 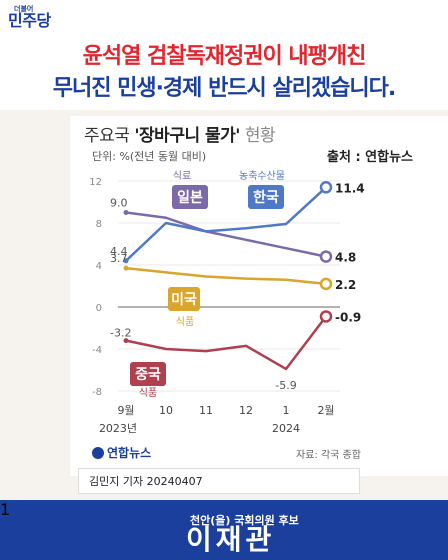 I want to click on x-tick-label: 11, so click(x=206, y=410).